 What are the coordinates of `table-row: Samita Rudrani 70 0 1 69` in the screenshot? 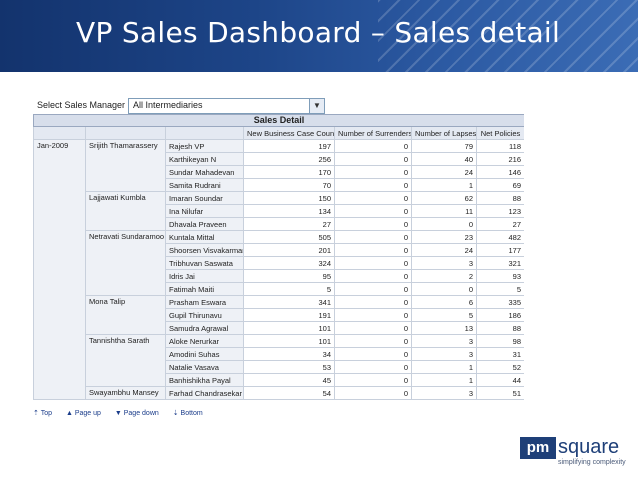 It's located at (279, 185).